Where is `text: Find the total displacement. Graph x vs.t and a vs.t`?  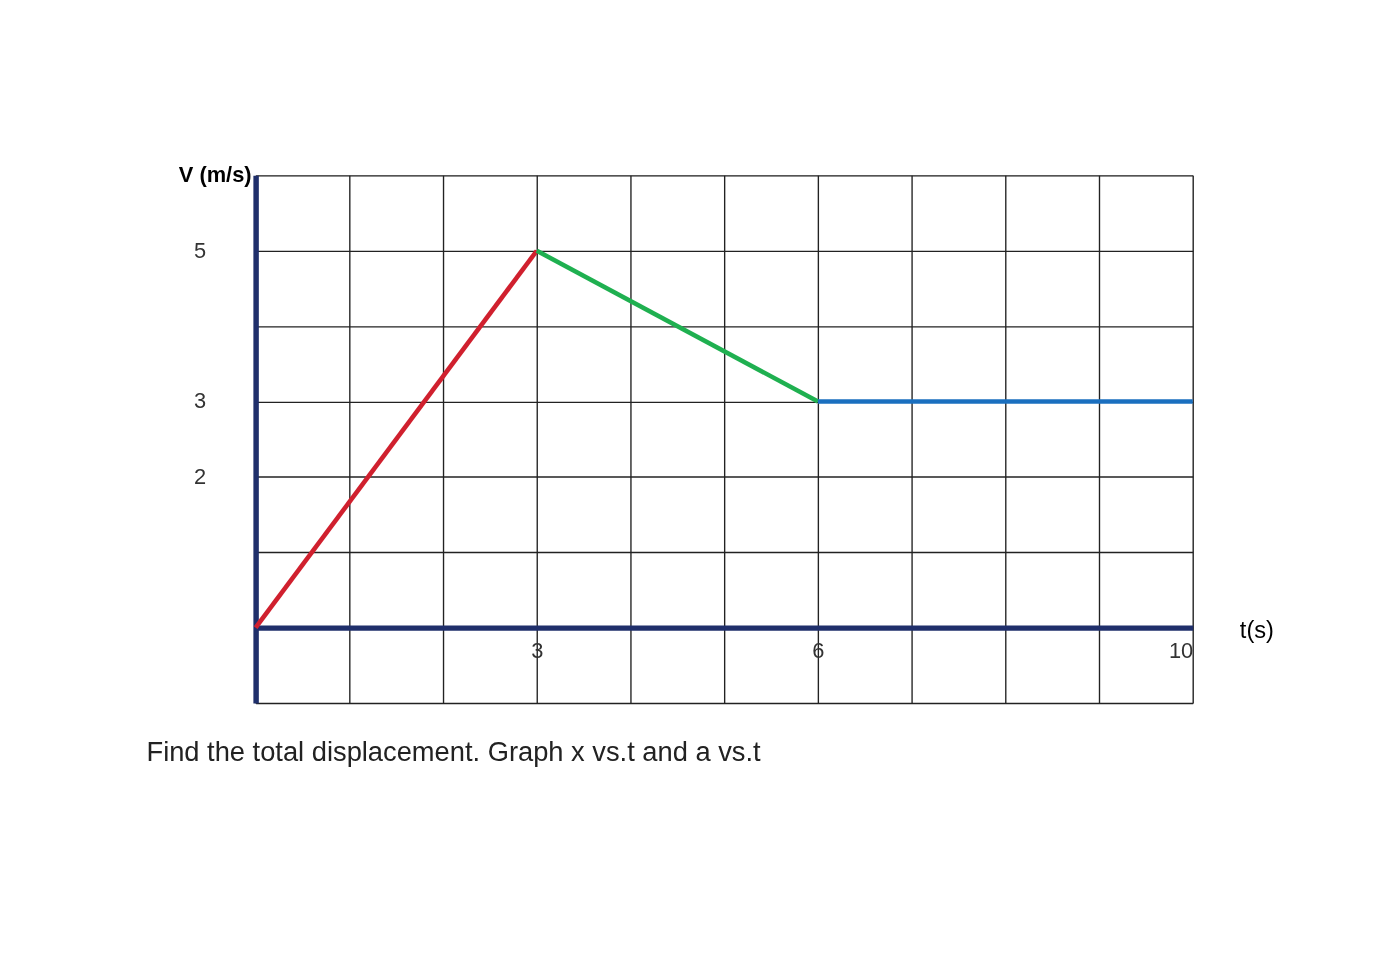
text: Find the total displacement. Graph x vs.t and a vs.t is located at coordinates (454, 752).